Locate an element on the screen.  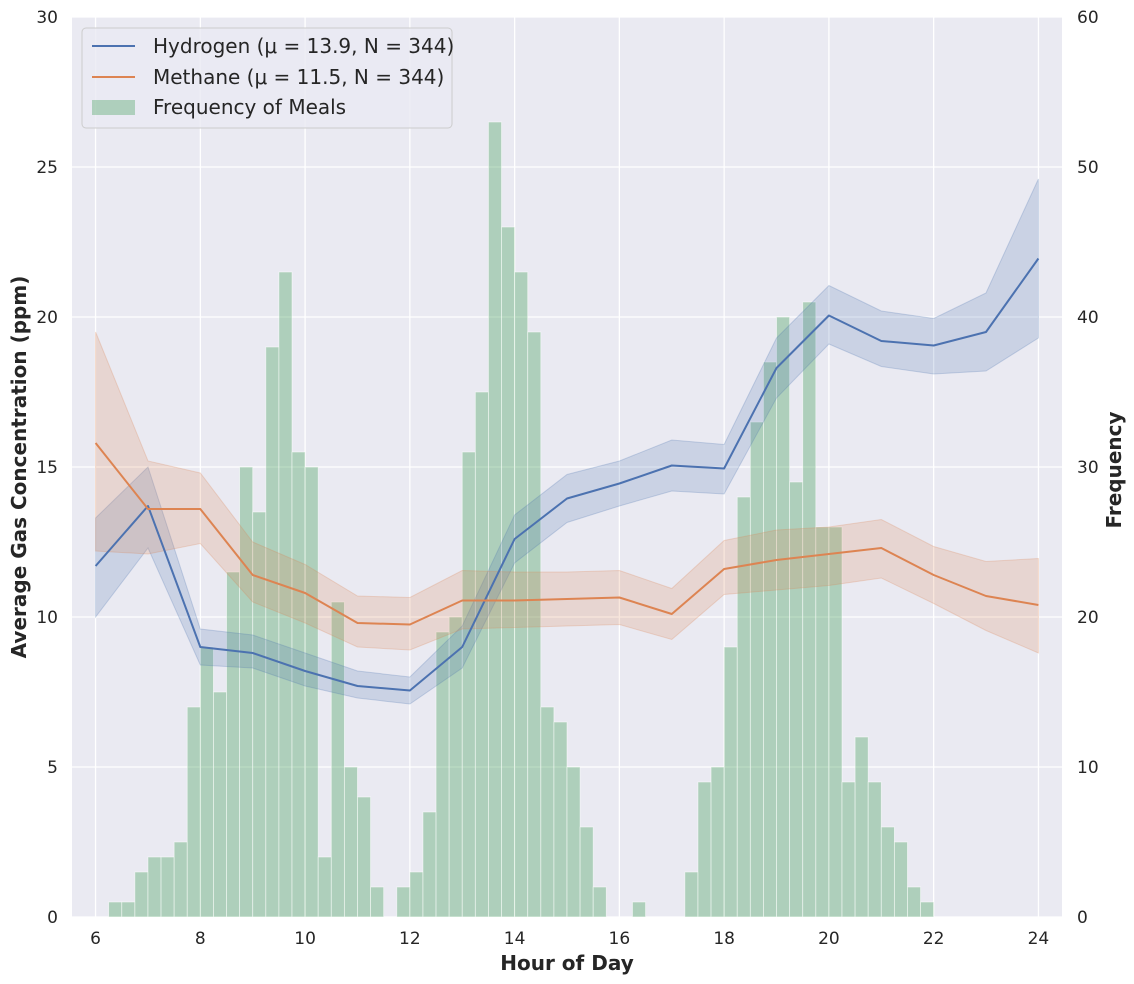
x-tick-label: 24 is located at coordinates (1039, 939).